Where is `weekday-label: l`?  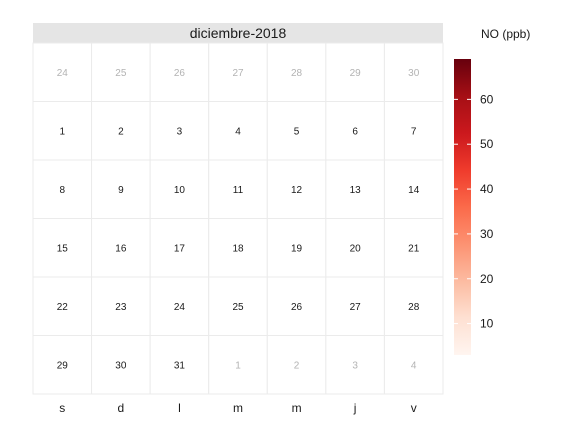
weekday-label: l is located at coordinates (179, 408).